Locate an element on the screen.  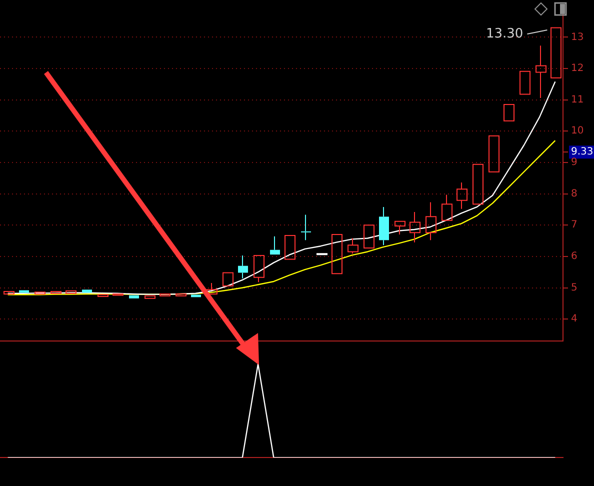
y-tick-label: 10 is located at coordinates (577, 131).